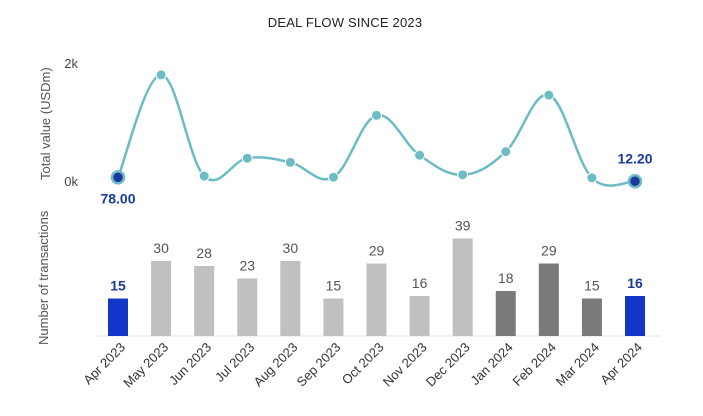 The width and height of the screenshot is (703, 416). Describe the element at coordinates (71, 63) in the screenshot. I see `line-y-tick-top: 2k` at that location.